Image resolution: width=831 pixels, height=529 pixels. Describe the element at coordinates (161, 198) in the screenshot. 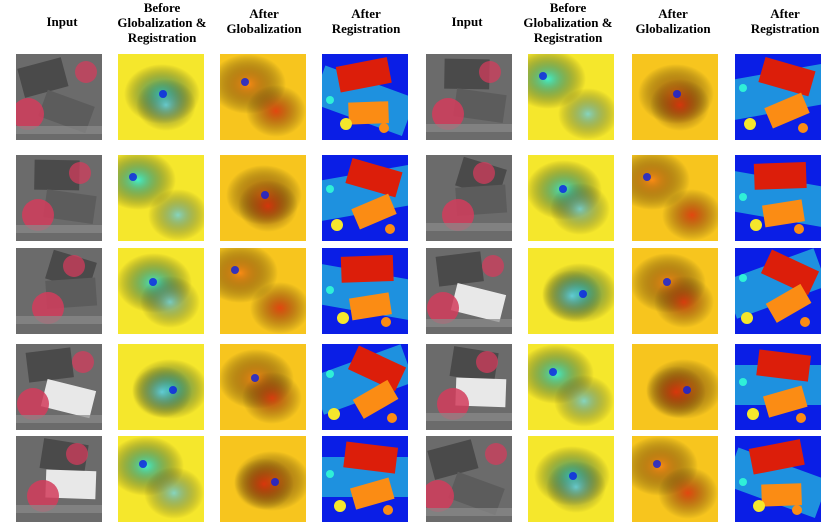

I see `height-map-image-r2-c2` at that location.